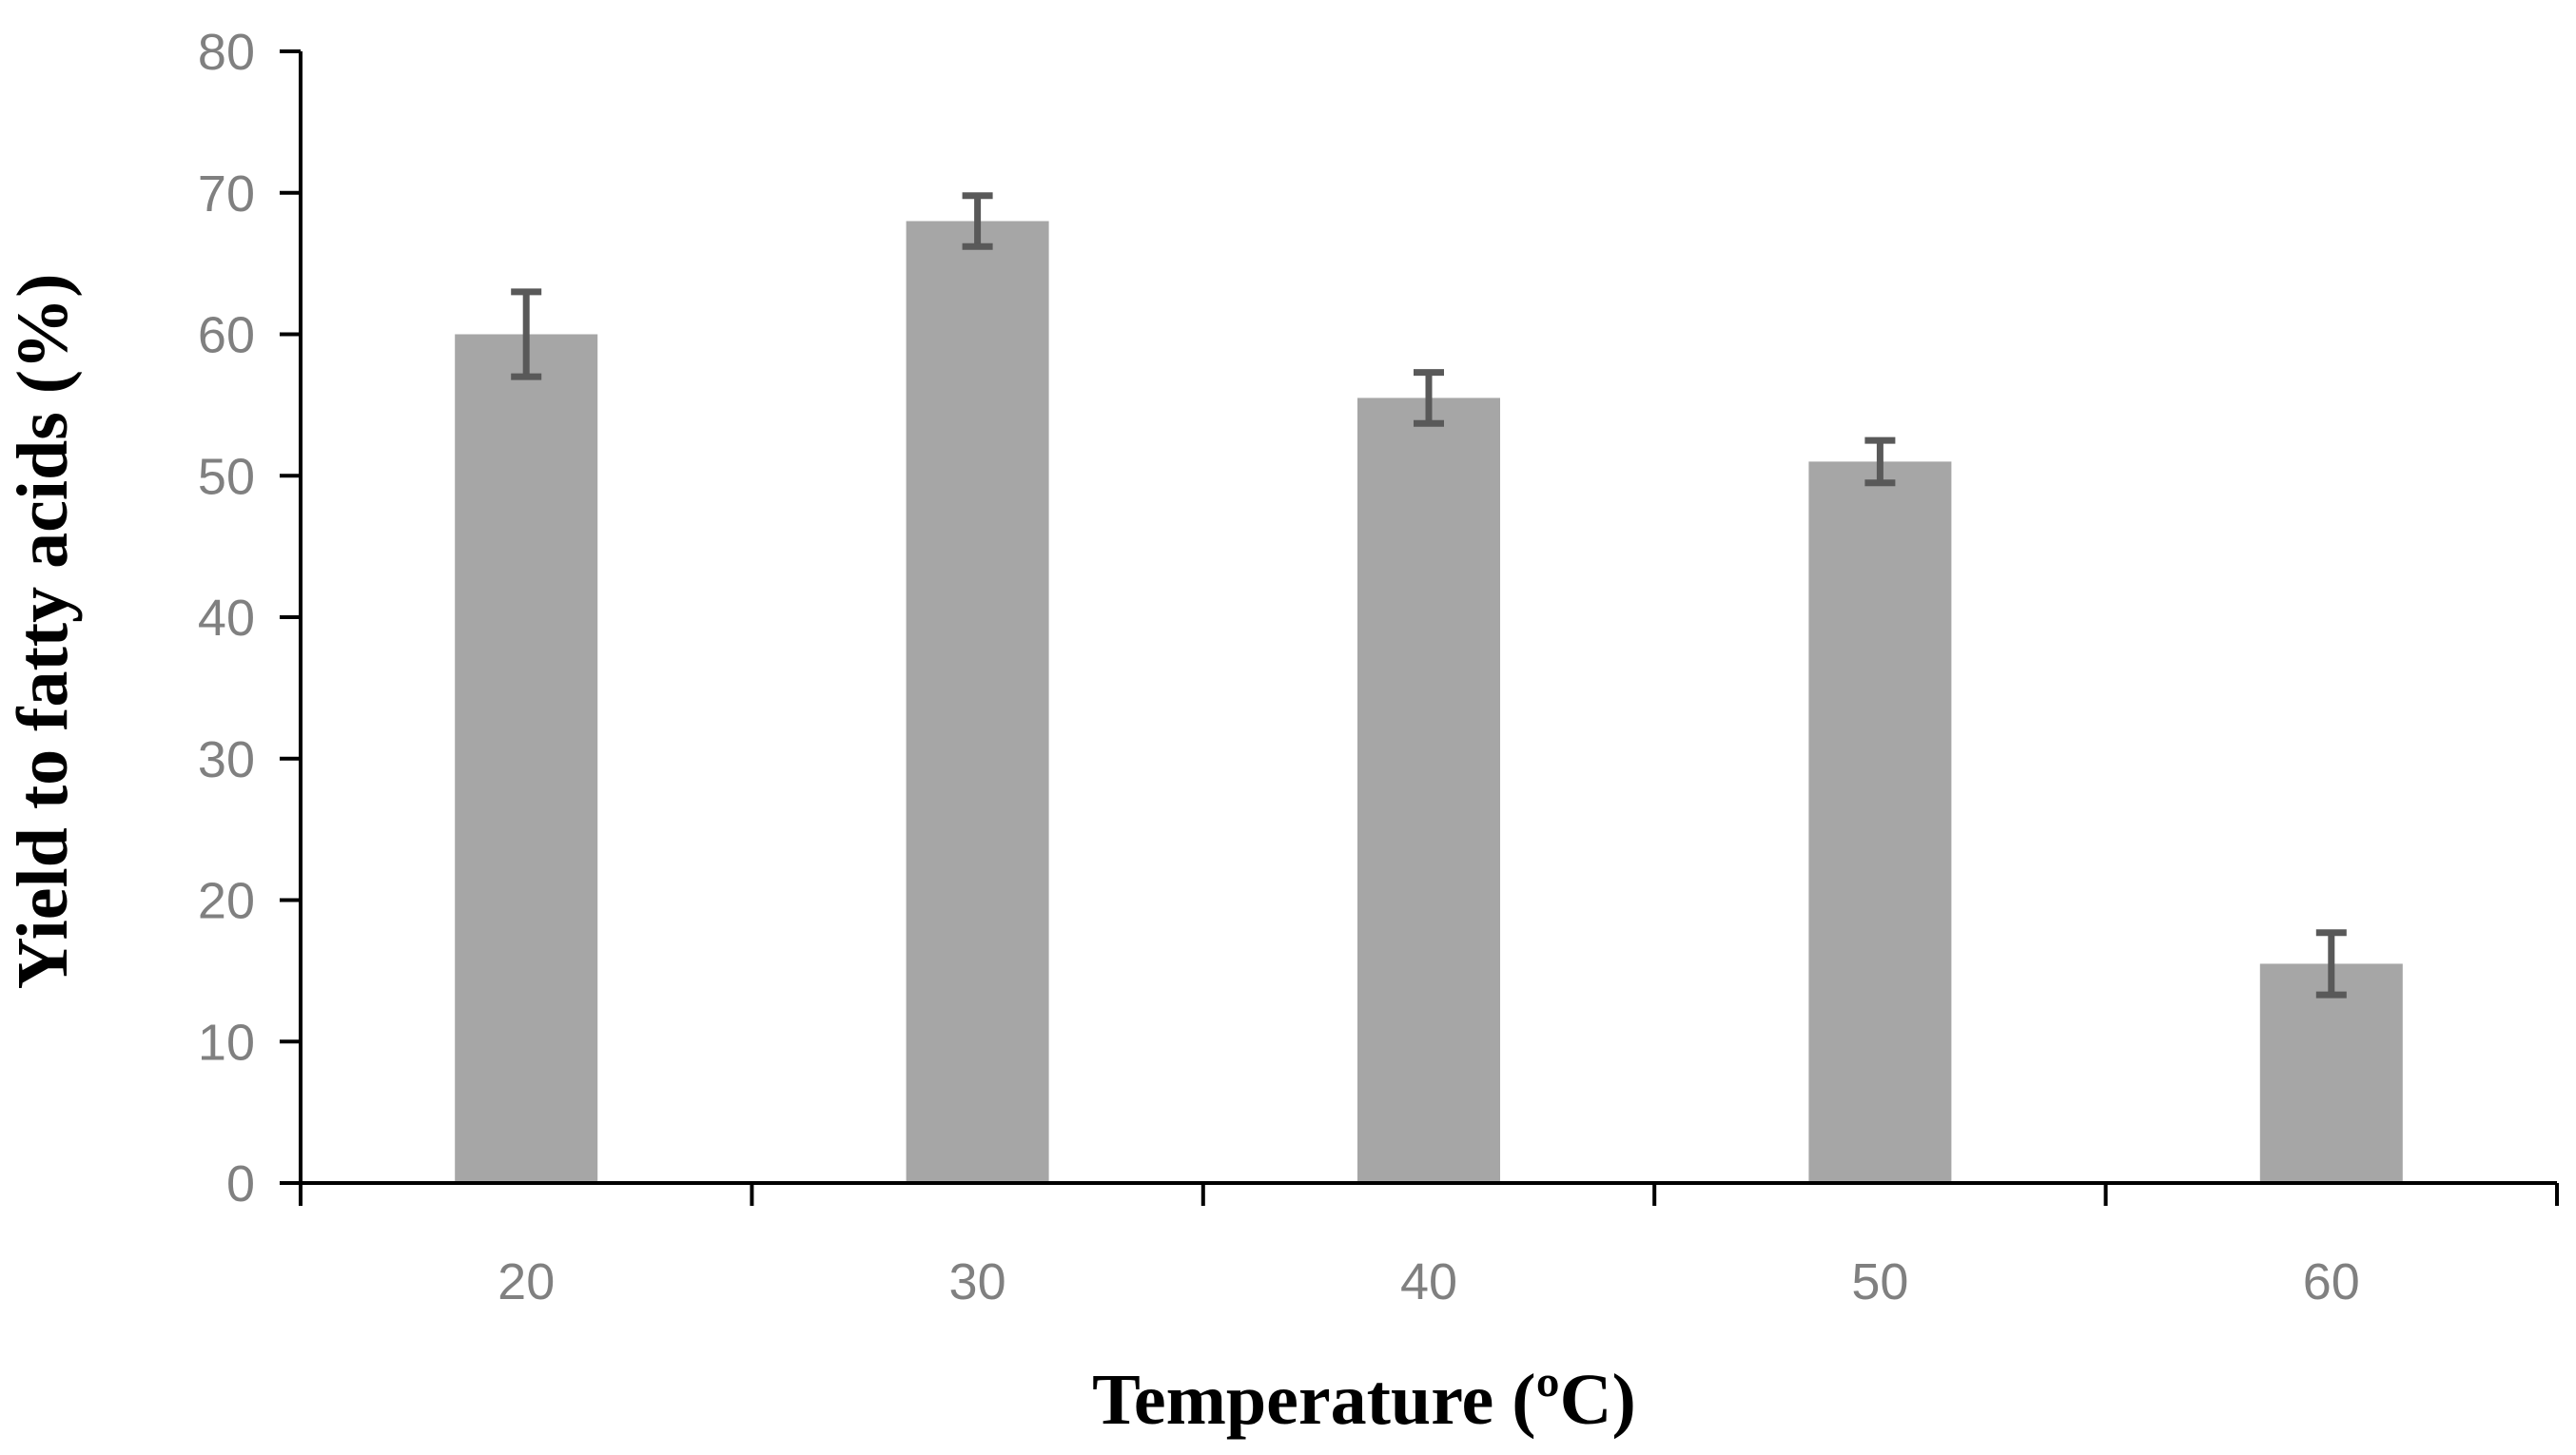 This screenshot has height=1455, width=2576. I want to click on y-tick-label: 70, so click(227, 194).